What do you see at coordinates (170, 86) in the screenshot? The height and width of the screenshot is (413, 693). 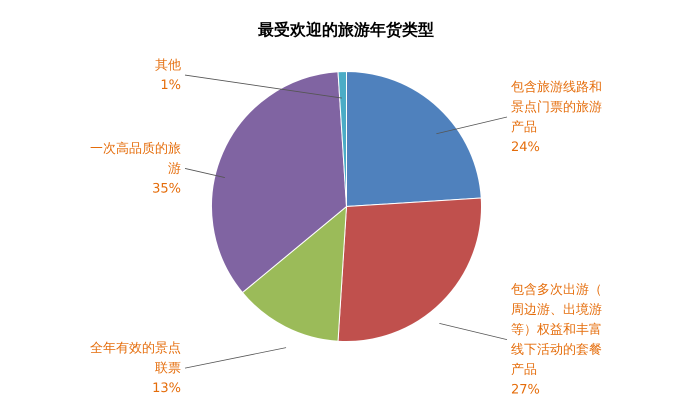 I see `data-label: 1%` at bounding box center [170, 86].